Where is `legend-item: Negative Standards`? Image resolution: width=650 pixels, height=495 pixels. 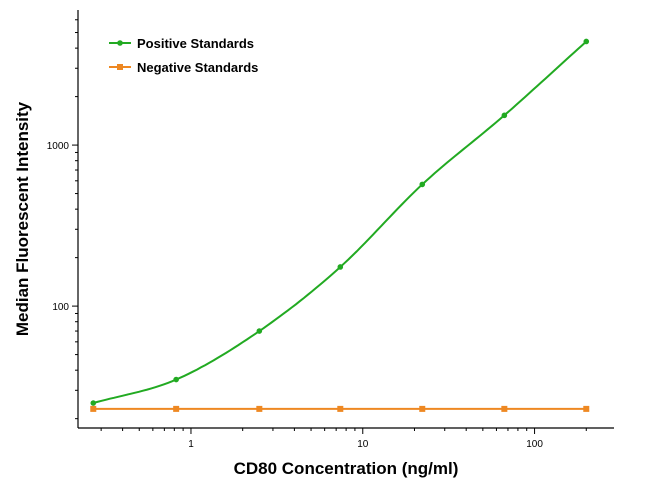 legend-item: Negative Standards is located at coordinates (183, 67).